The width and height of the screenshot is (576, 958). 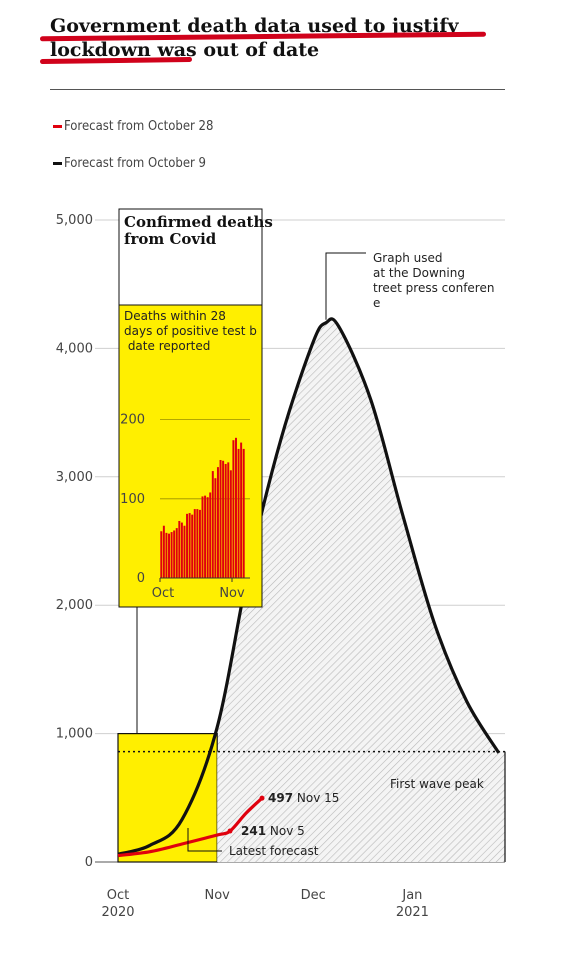 I want to click on data-point-nov15, so click(x=262, y=798).